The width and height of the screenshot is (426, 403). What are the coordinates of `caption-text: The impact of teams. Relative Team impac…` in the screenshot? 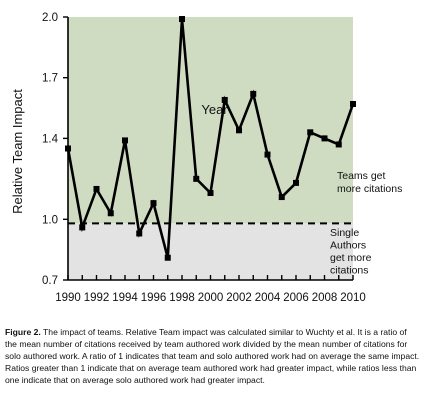 It's located at (212, 356).